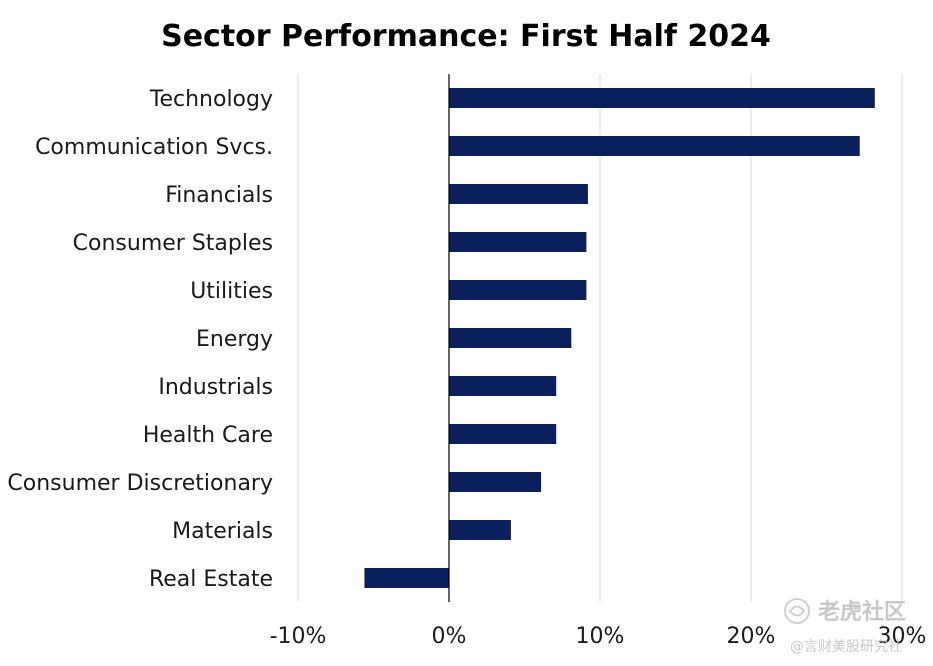 The height and width of the screenshot is (666, 933). I want to click on watermark-brand: 老虎社区, so click(861, 612).